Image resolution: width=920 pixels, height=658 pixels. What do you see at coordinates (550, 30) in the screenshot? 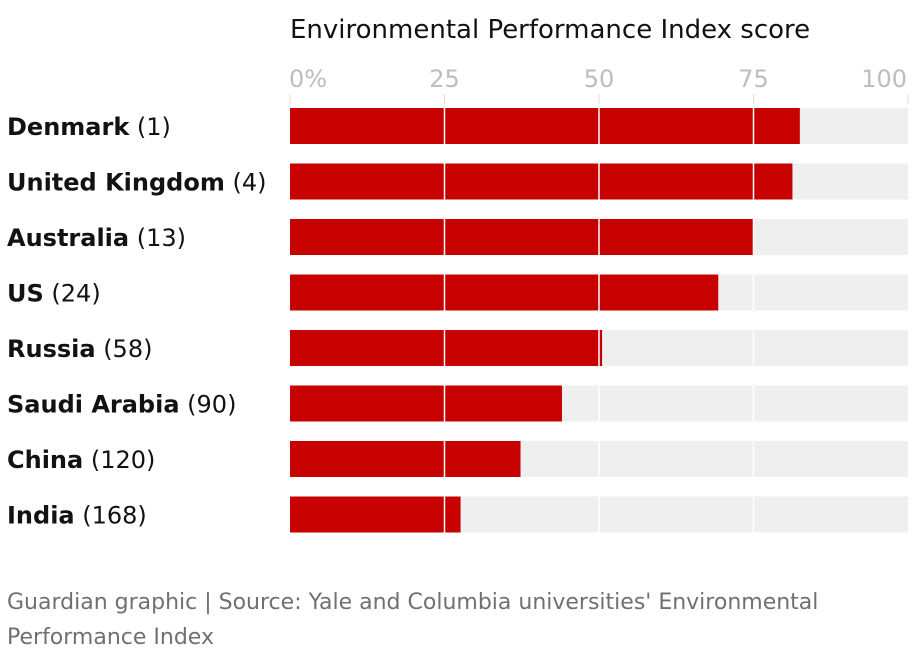
I see `chart-title: Environmental Performance Index score` at bounding box center [550, 30].